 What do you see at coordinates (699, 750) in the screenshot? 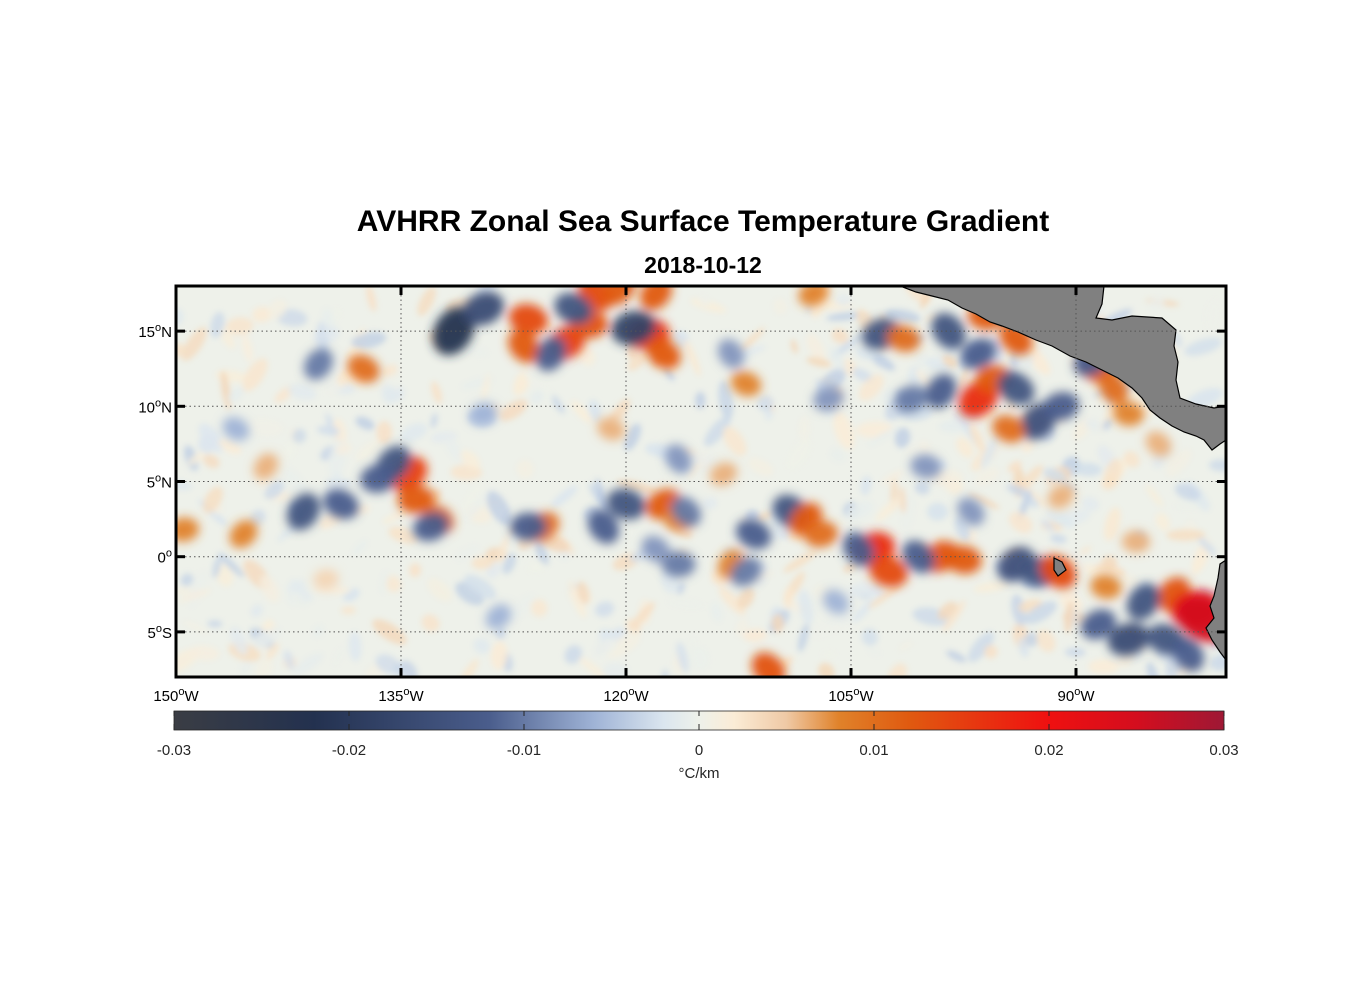
I see `colorbar-tick-label: 0` at bounding box center [699, 750].